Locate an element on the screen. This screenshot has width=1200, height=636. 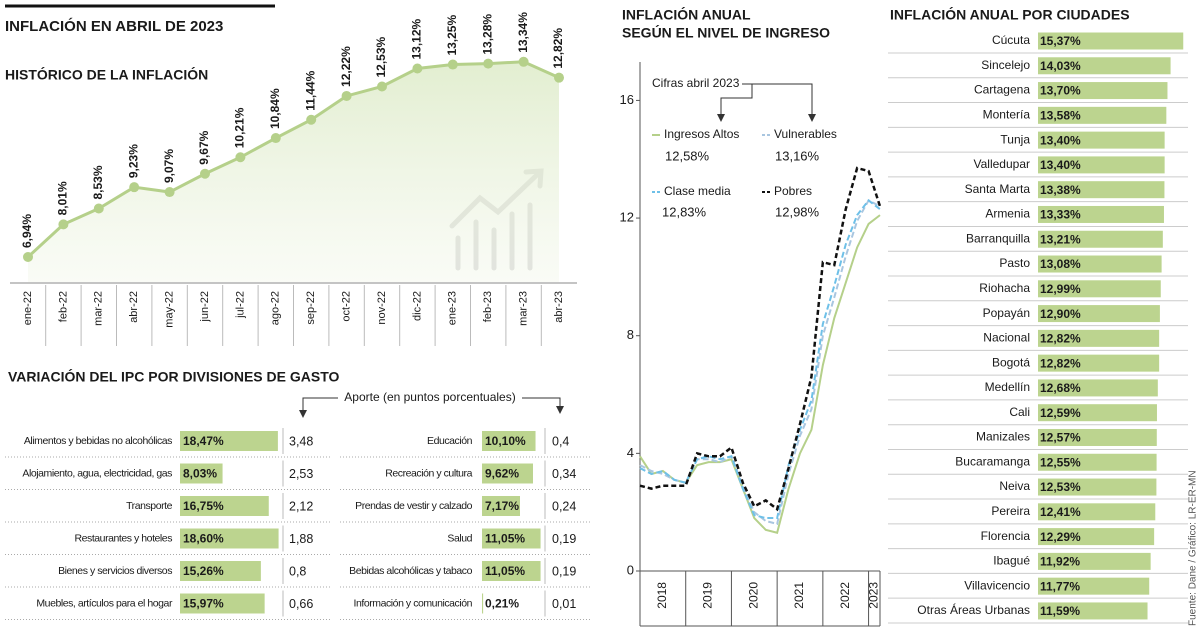
data-label: 6,94% is located at coordinates (27, 231).